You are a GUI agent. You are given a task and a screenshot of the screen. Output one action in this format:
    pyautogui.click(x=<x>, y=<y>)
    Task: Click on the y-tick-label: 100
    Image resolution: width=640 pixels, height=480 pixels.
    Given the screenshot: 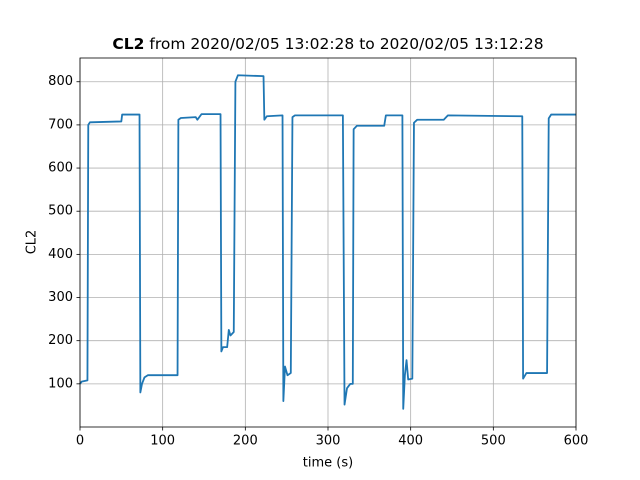 What is the action you would take?
    pyautogui.click(x=60, y=383)
    